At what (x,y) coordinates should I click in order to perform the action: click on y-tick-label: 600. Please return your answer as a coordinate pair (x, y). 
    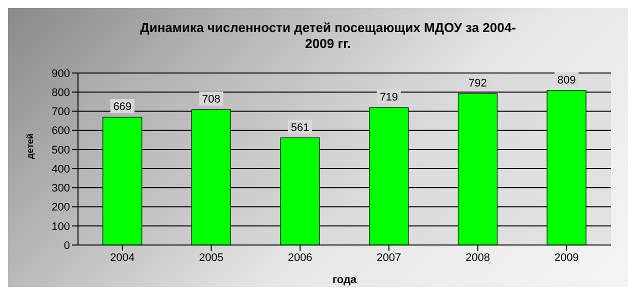
    Looking at the image, I should click on (61, 131).